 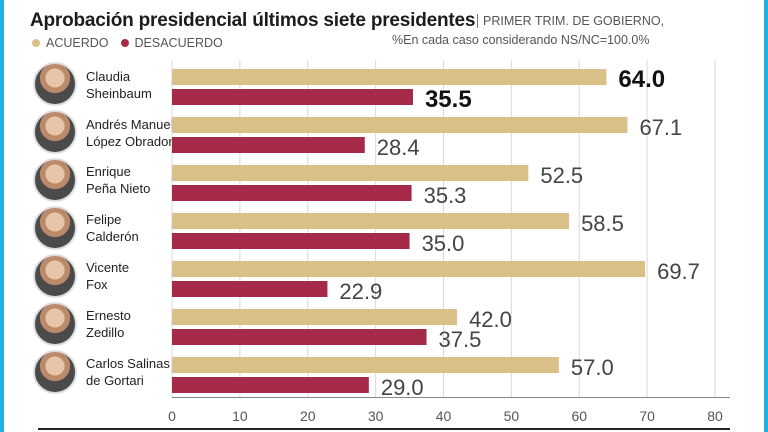 What do you see at coordinates (512, 416) in the screenshot?
I see `x-tick-label: 50` at bounding box center [512, 416].